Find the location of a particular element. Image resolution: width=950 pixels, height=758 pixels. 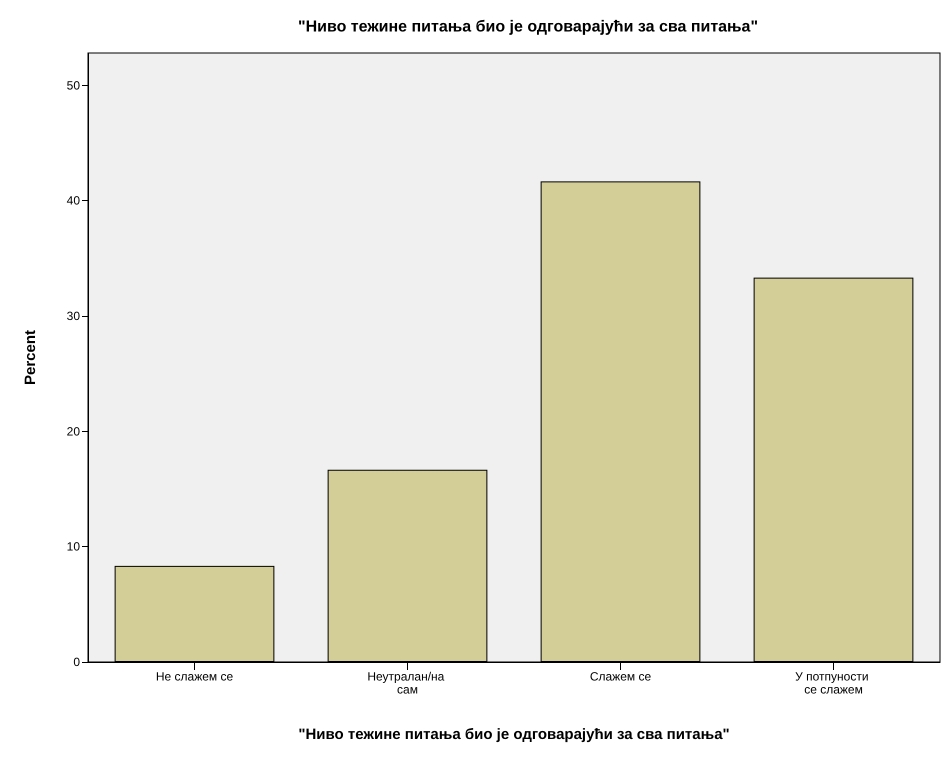

x-tick-label: У потпуности се слажем is located at coordinates (833, 683).